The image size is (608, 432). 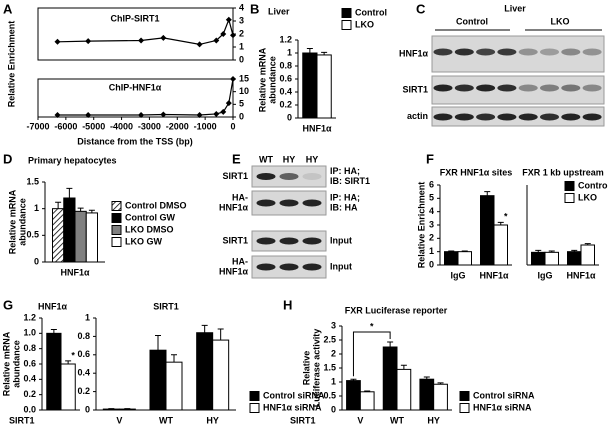 What do you see at coordinates (32, 235) in the screenshot?
I see `y-tick-label: 0.5` at bounding box center [32, 235].